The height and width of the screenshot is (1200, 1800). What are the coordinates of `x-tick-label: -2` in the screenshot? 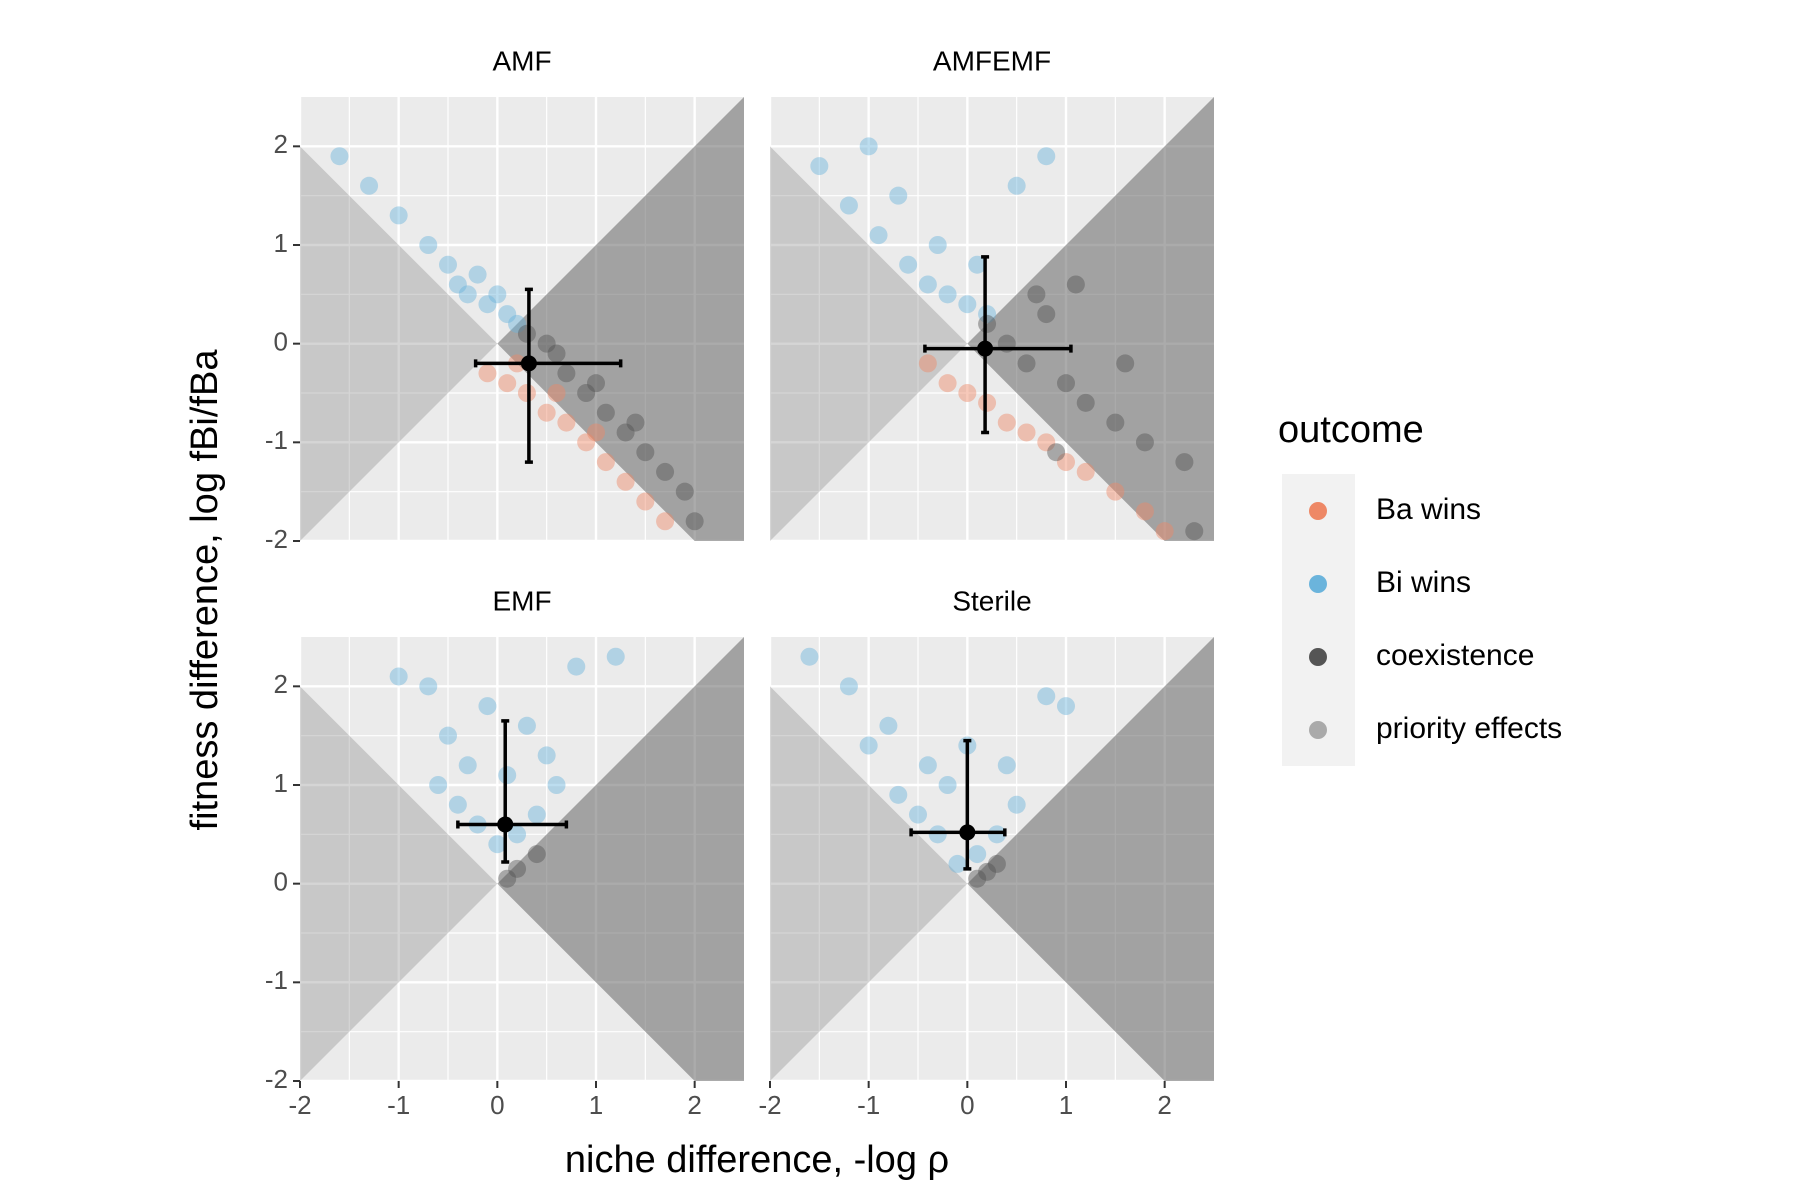 It's located at (299, 1105).